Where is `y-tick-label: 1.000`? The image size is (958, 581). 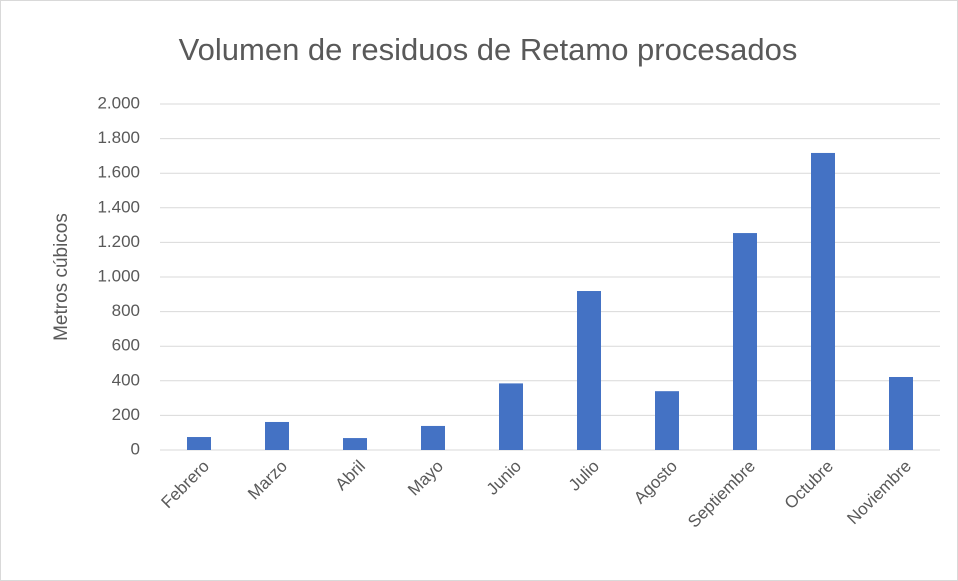 y-tick-label: 1.000 is located at coordinates (118, 275).